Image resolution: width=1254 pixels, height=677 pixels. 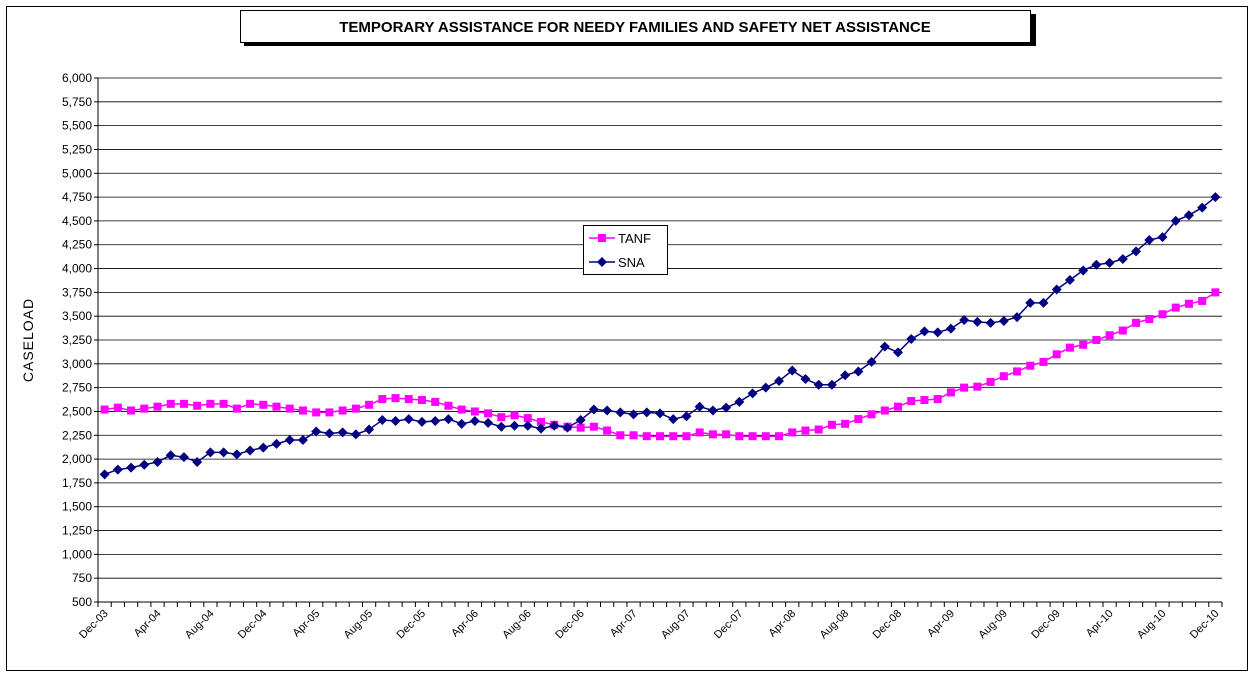 I want to click on y-tick-label: 1,000, so click(x=77, y=554).